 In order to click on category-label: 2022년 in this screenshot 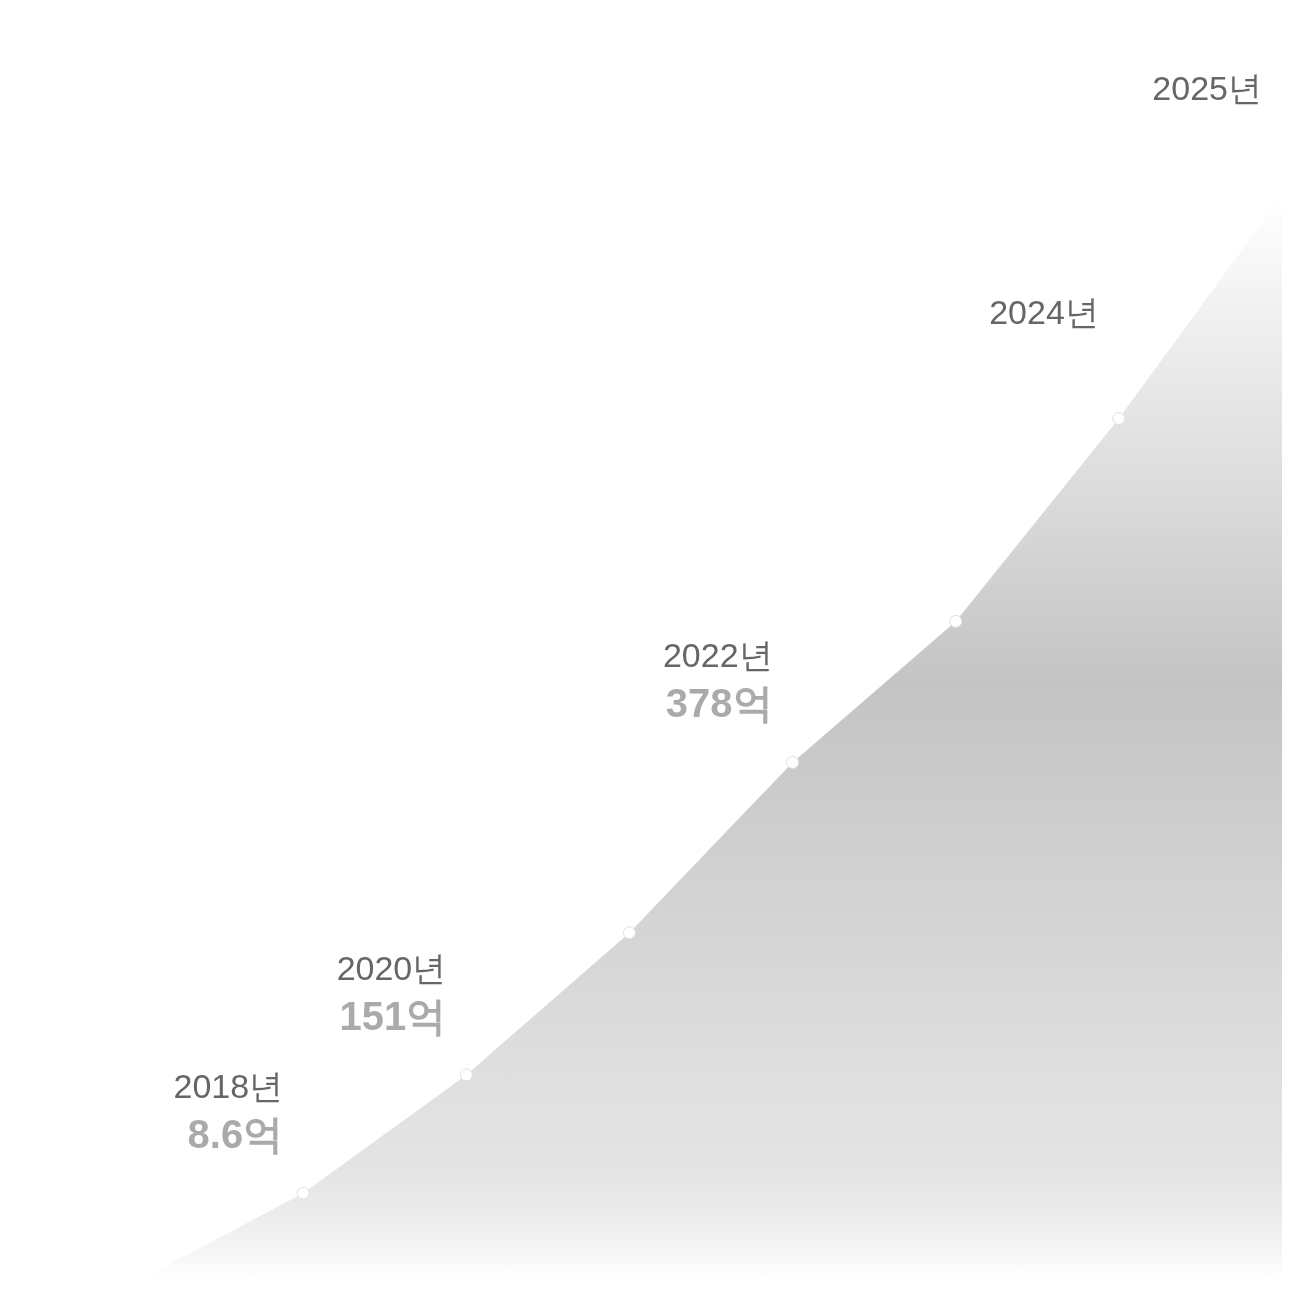, I will do `click(717, 655)`.